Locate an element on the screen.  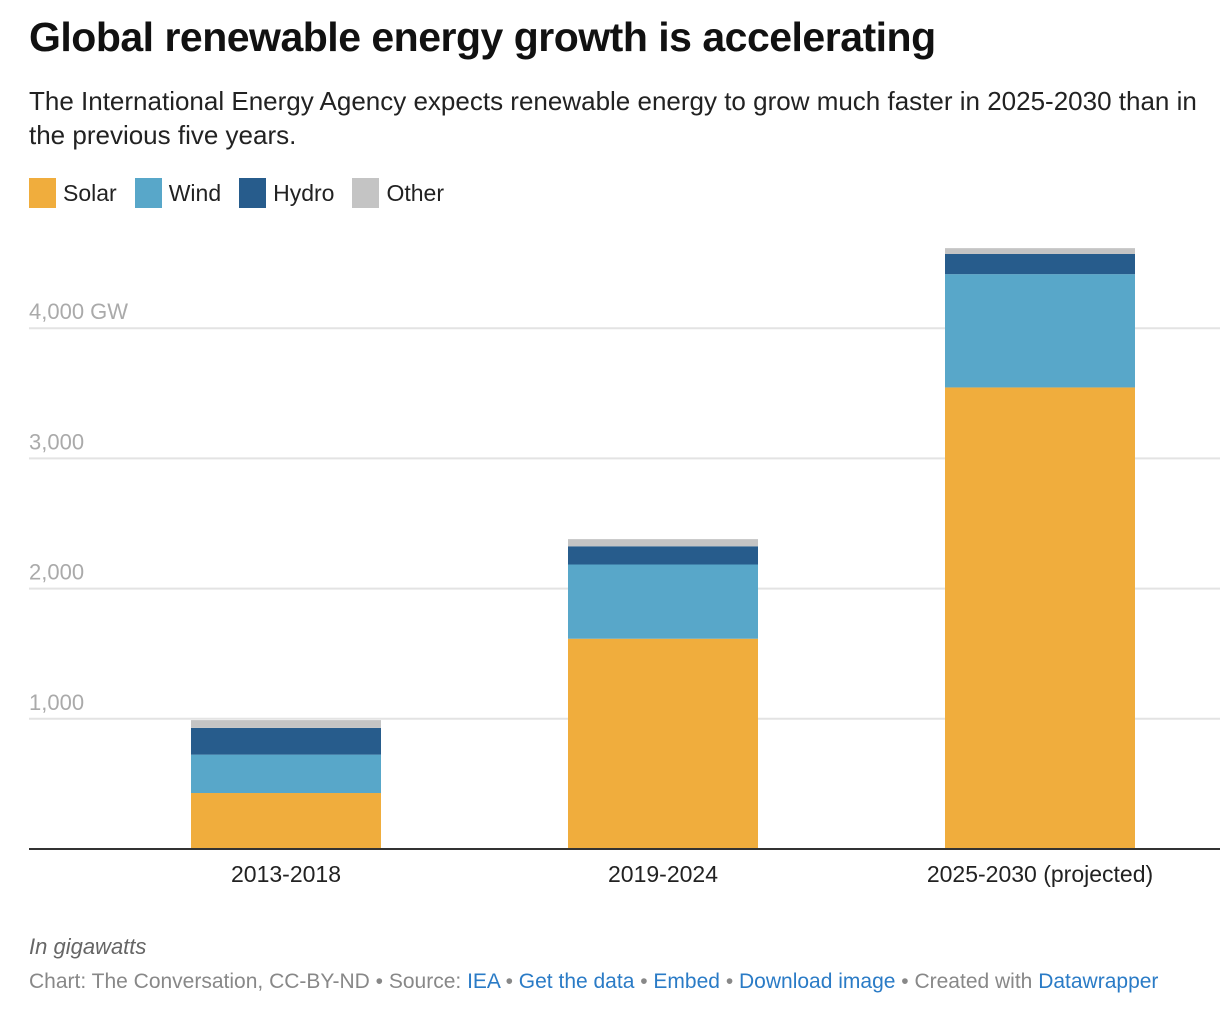
embed-link: Embed is located at coordinates (686, 981).